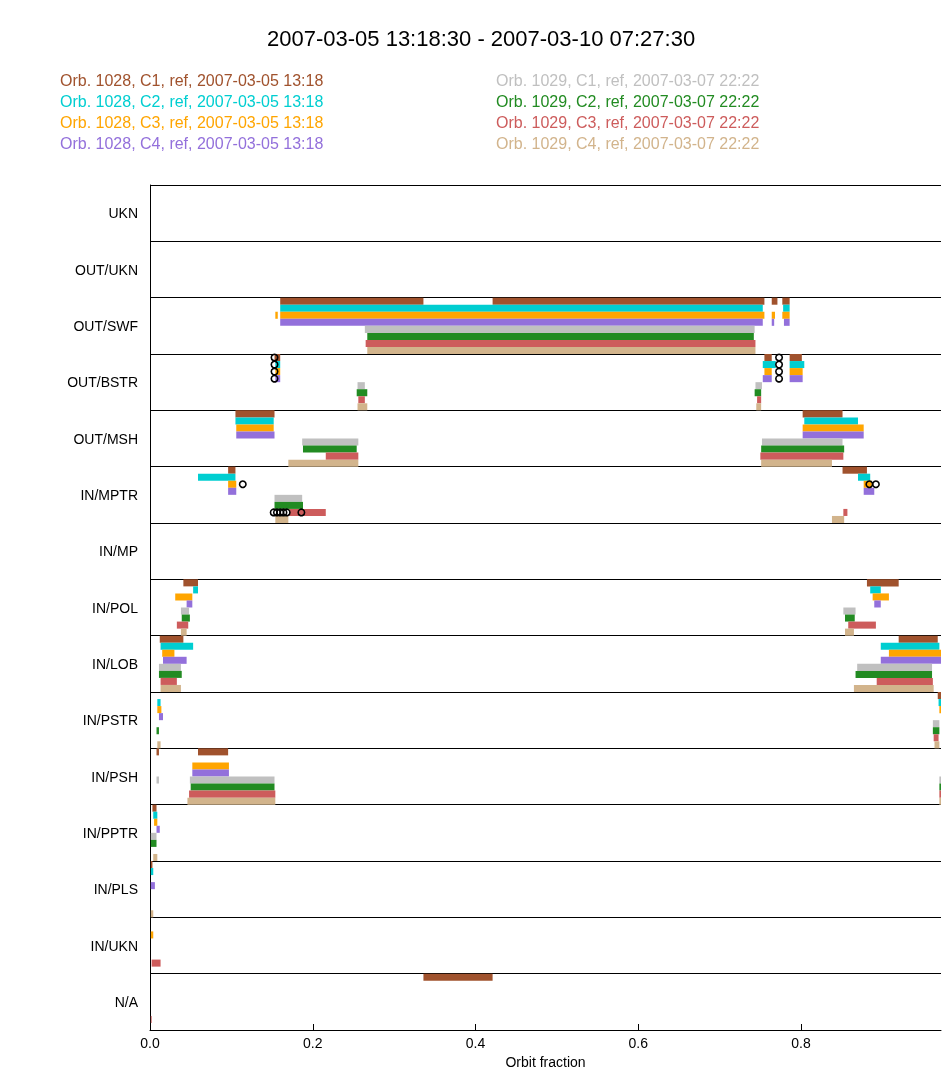 Image resolution: width=942 pixels, height=1088 pixels. I want to click on text: Orb. 1029, C1, ref, 2007-03-07 22:22, so click(628, 80).